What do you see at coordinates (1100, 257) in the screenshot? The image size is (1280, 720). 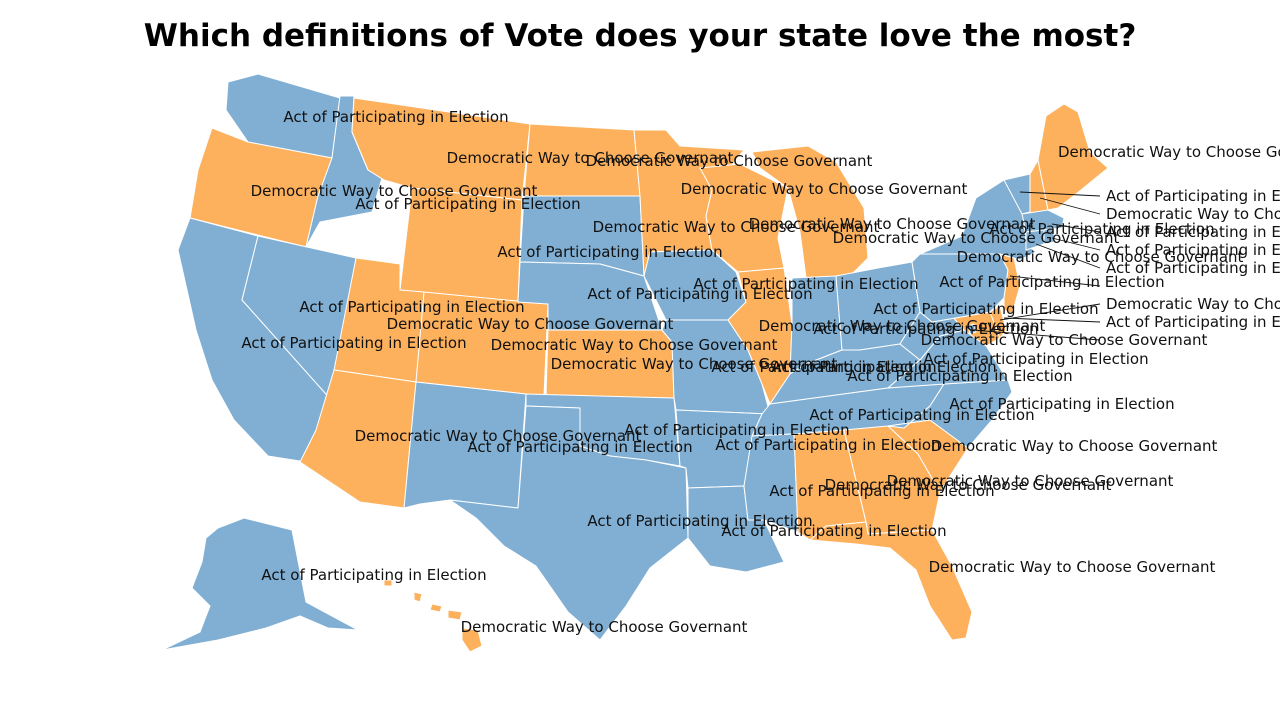 I see `state-label-NJ: Democratic Way to Choose Governant` at bounding box center [1100, 257].